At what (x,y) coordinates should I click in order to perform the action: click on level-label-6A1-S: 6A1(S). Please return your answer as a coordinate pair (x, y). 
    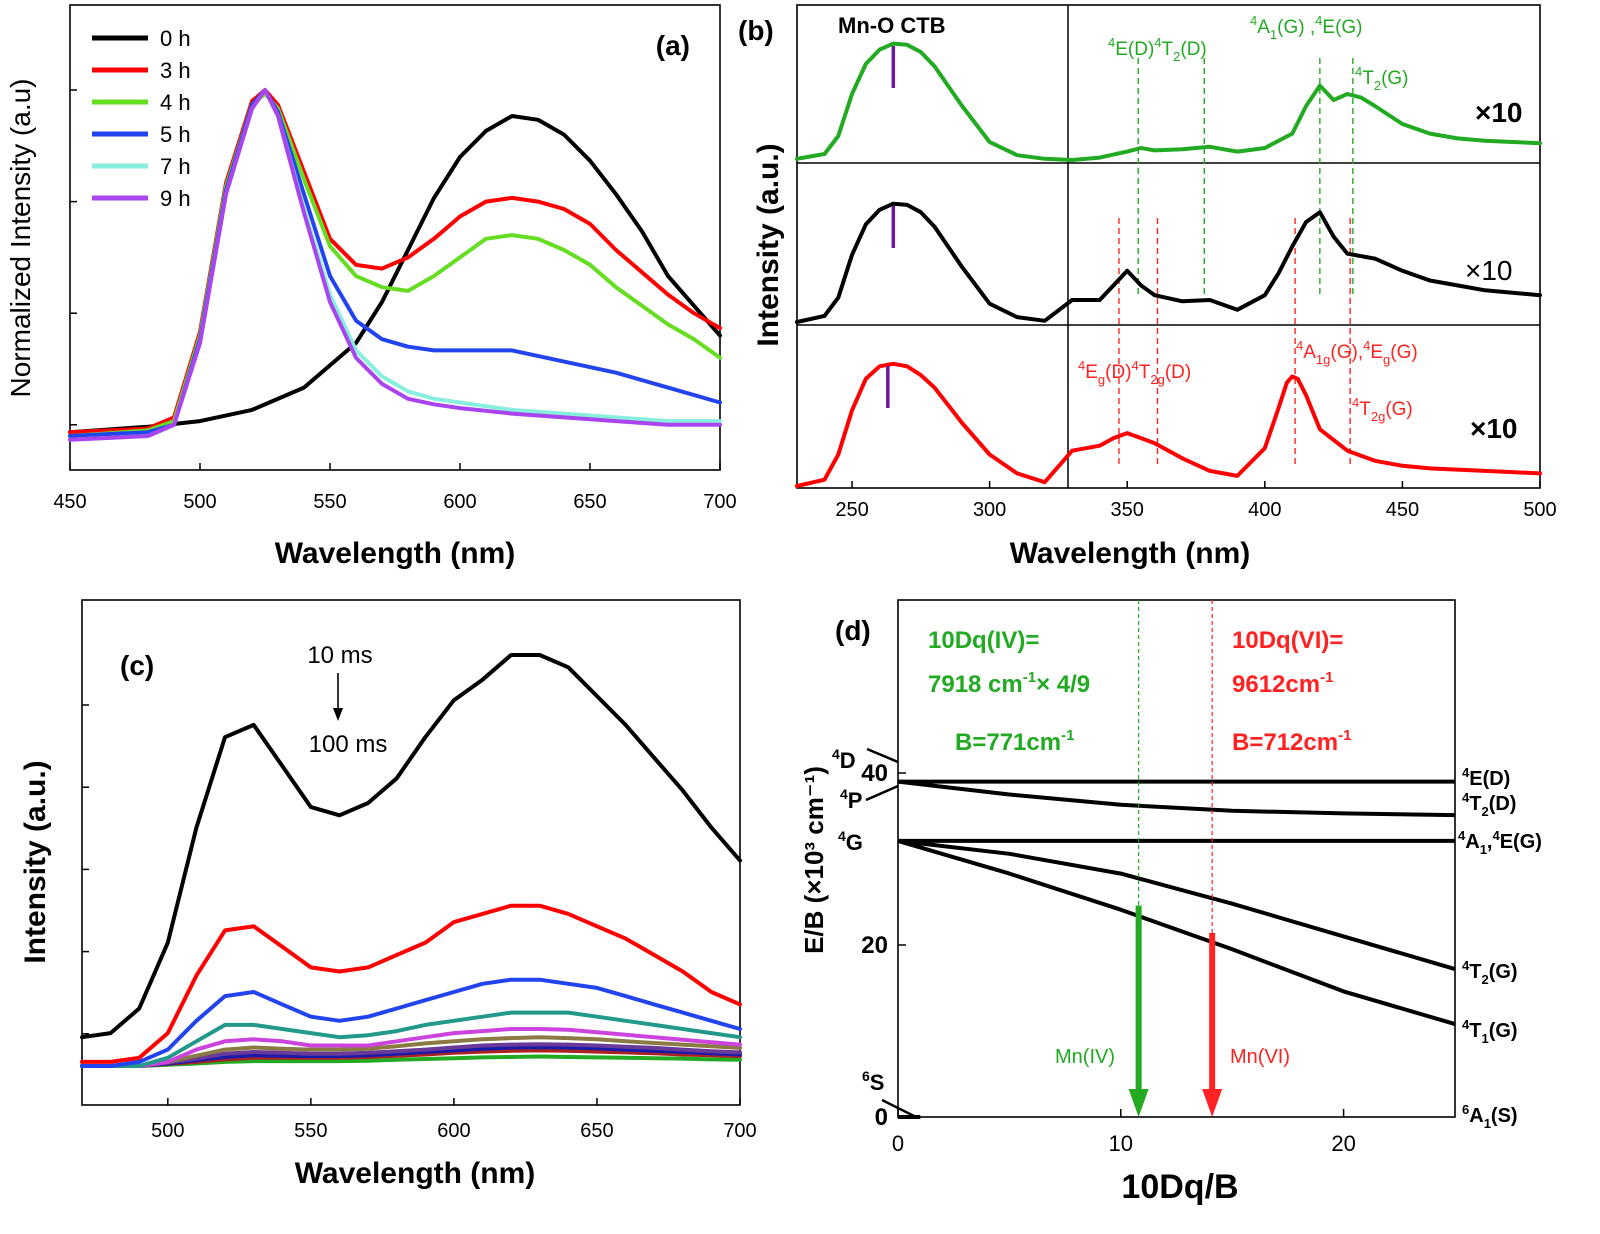
    Looking at the image, I should click on (1490, 1116).